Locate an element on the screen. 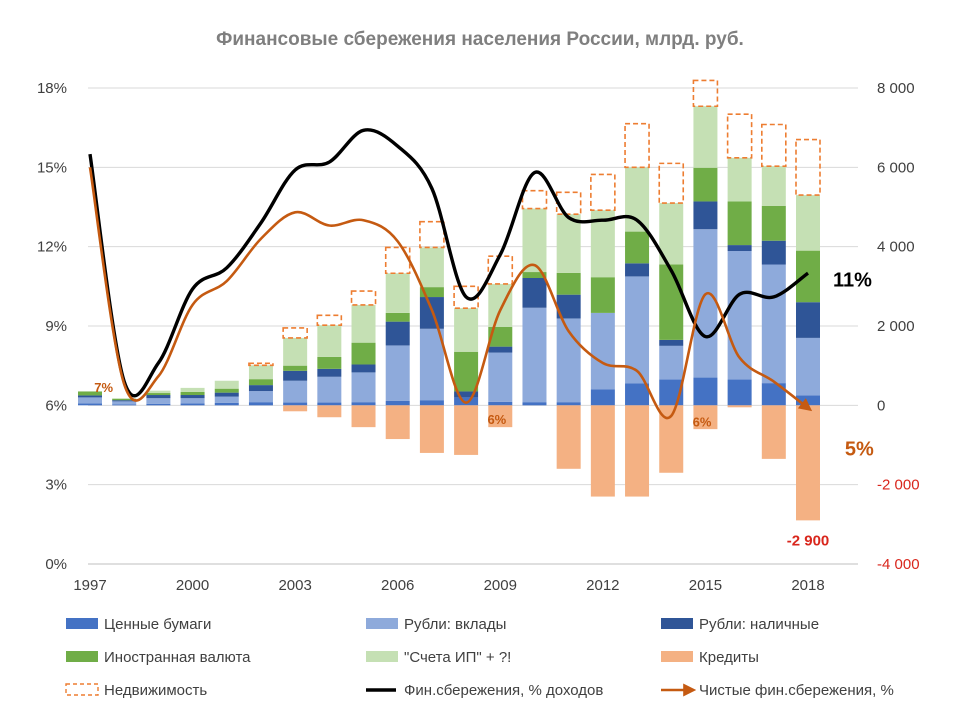 The height and width of the screenshot is (720, 960). y-right-tick-label: 8 000 is located at coordinates (896, 88).